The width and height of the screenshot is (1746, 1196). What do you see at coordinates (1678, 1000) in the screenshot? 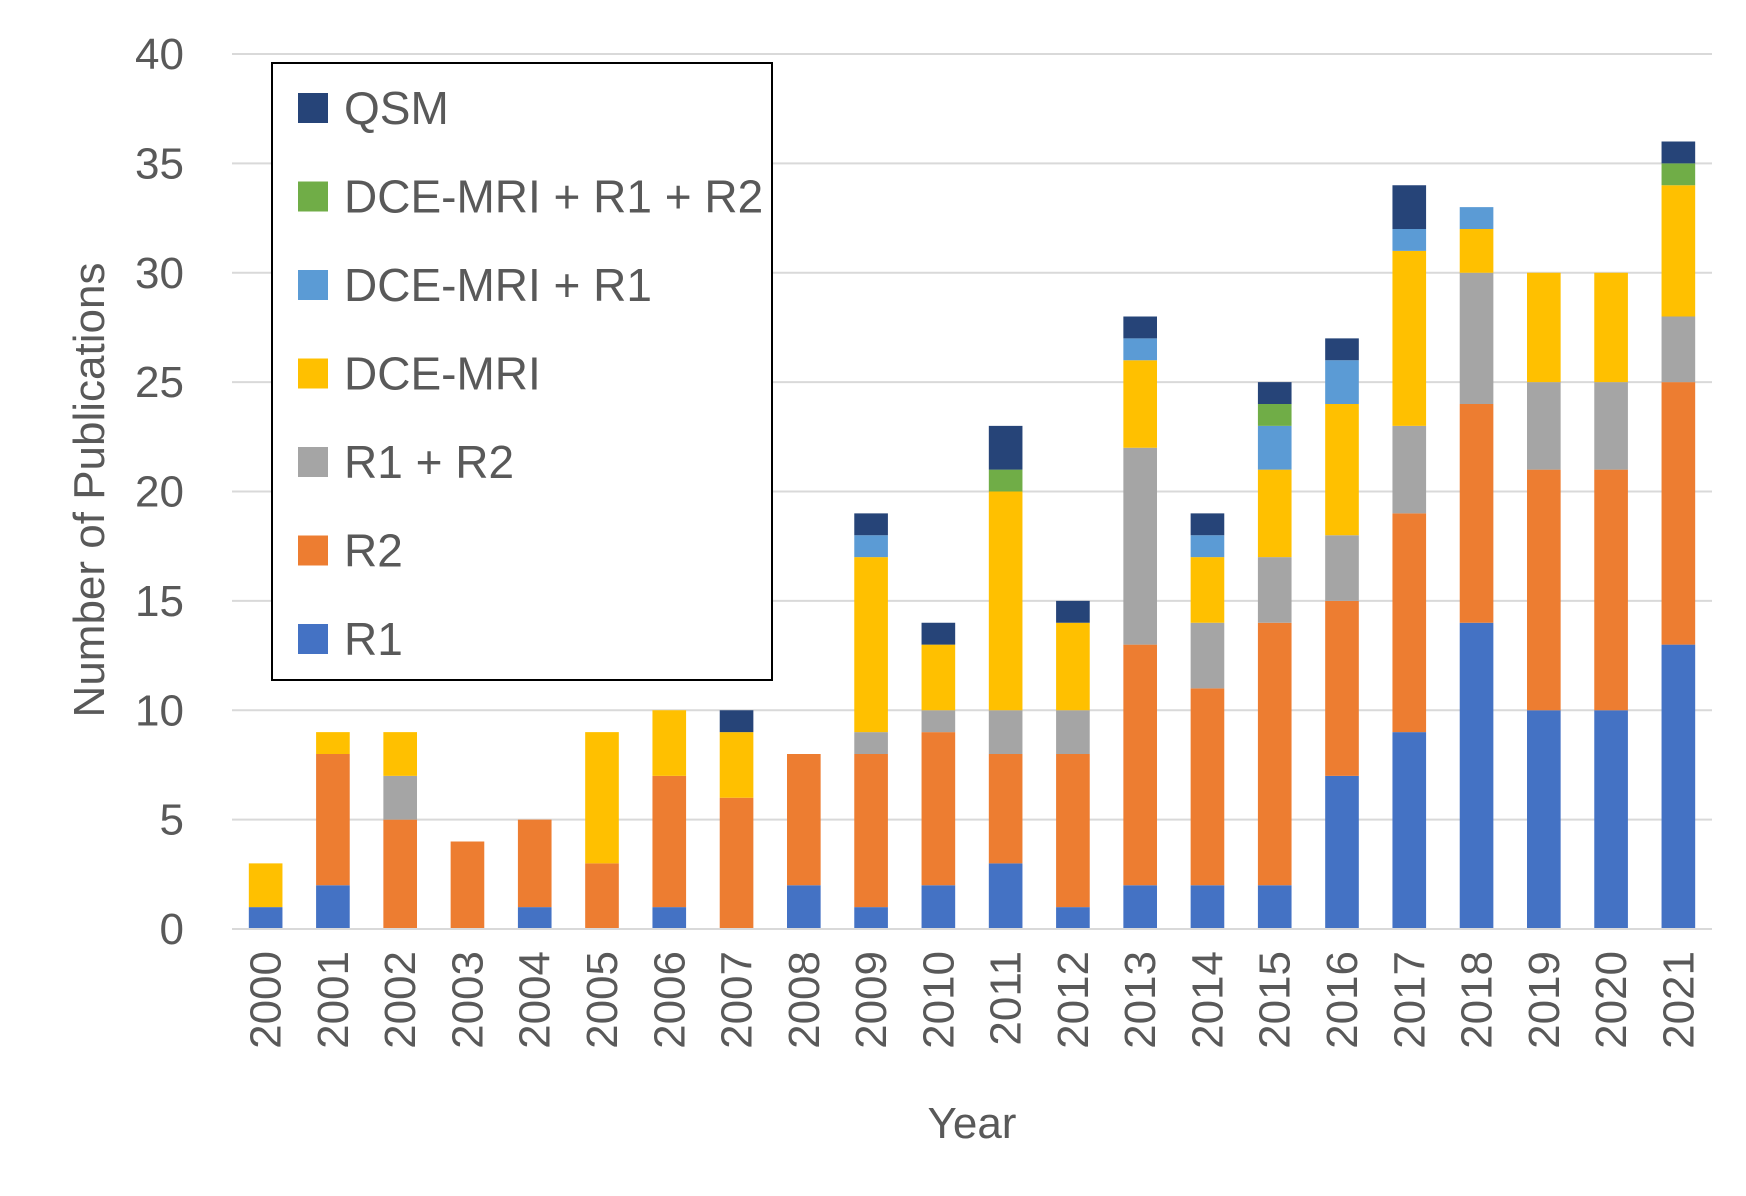
I see `x-tick-label: 2021` at bounding box center [1678, 1000].